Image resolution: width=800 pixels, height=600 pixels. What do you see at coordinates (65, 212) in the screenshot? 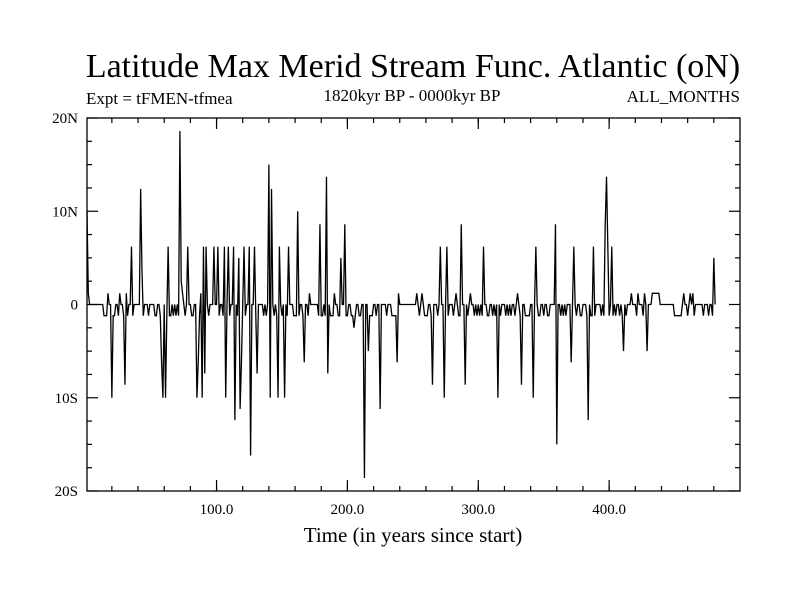
I see `y-tick-label: 10N` at bounding box center [65, 212].